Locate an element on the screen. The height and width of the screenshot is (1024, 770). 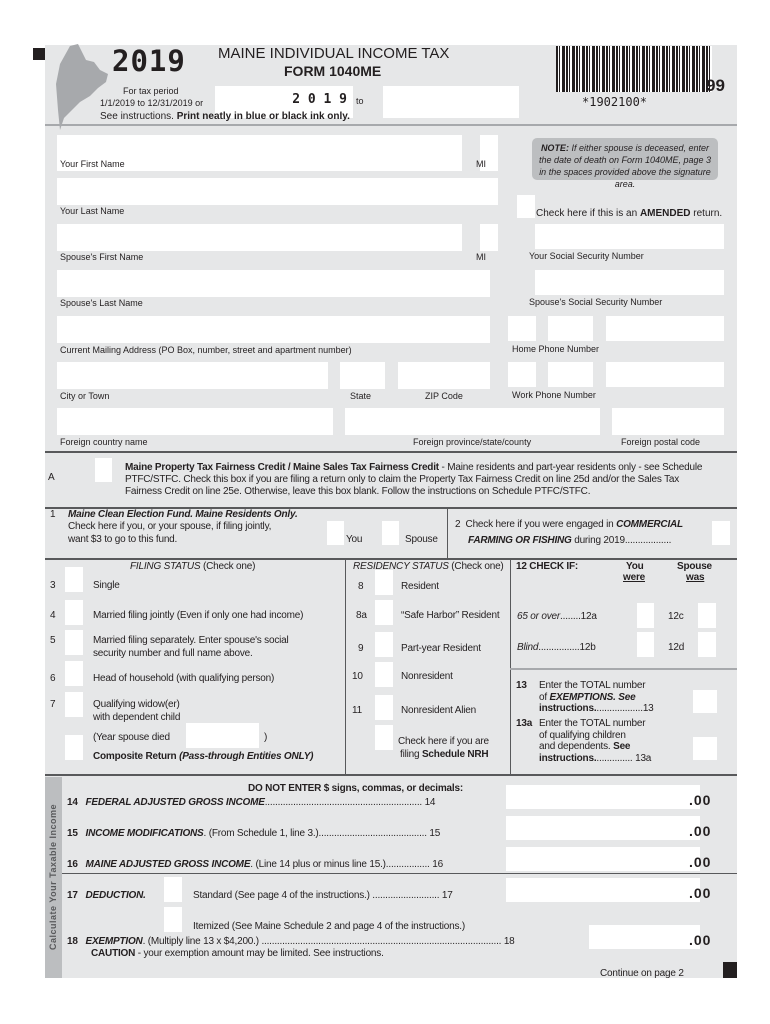
period-end-input is located at coordinates (451, 102).